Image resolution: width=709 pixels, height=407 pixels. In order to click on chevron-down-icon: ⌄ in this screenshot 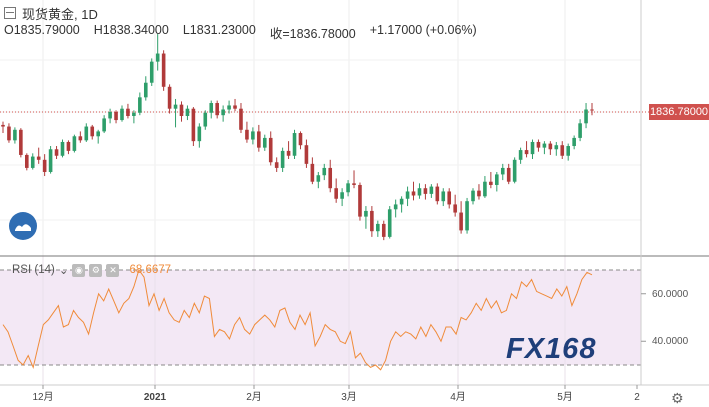, I will do `click(63, 271)`.